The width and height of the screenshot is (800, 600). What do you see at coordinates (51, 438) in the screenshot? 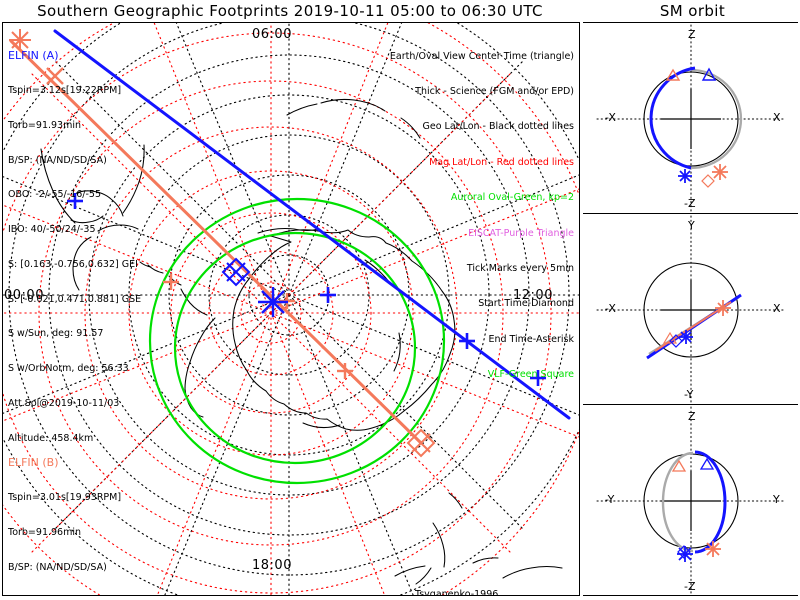
I see `elfin-a-line-10: Altitude: 458.4km` at bounding box center [51, 438].